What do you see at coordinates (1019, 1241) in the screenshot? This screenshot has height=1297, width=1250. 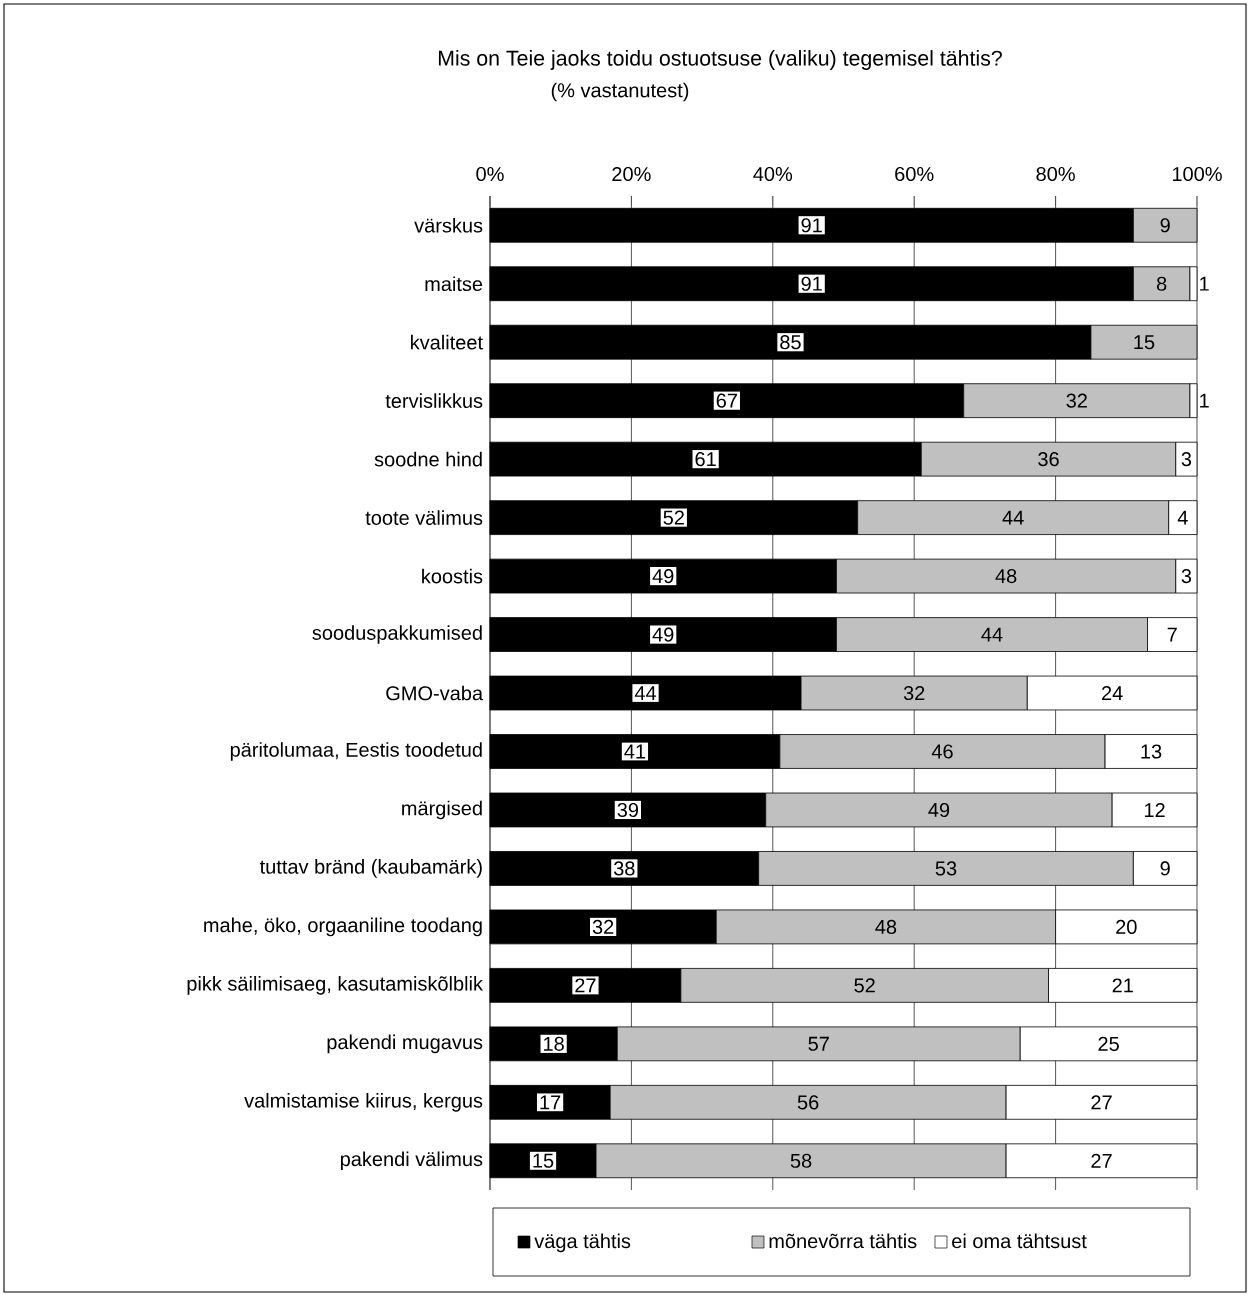 I see `legend-label: ei oma tähtsust` at bounding box center [1019, 1241].